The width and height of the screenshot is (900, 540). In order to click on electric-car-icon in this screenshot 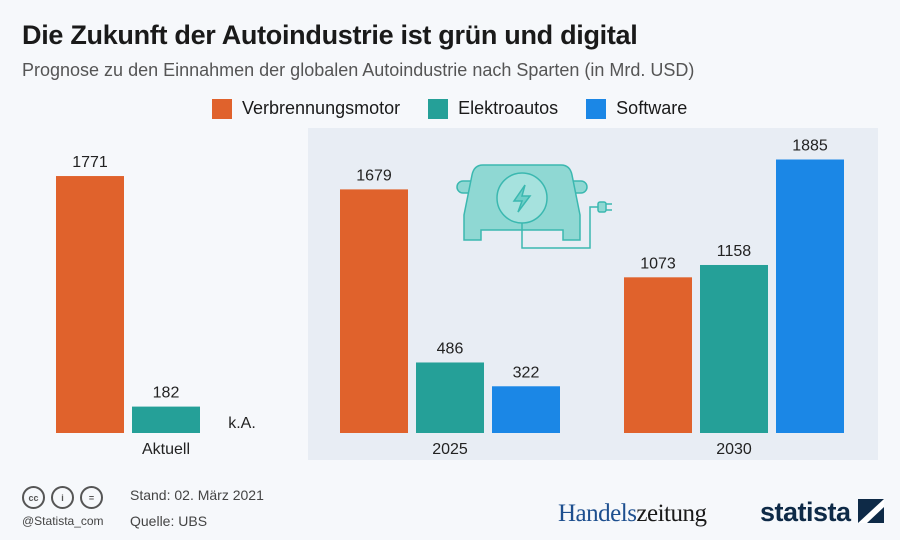, I will do `click(534, 206)`.